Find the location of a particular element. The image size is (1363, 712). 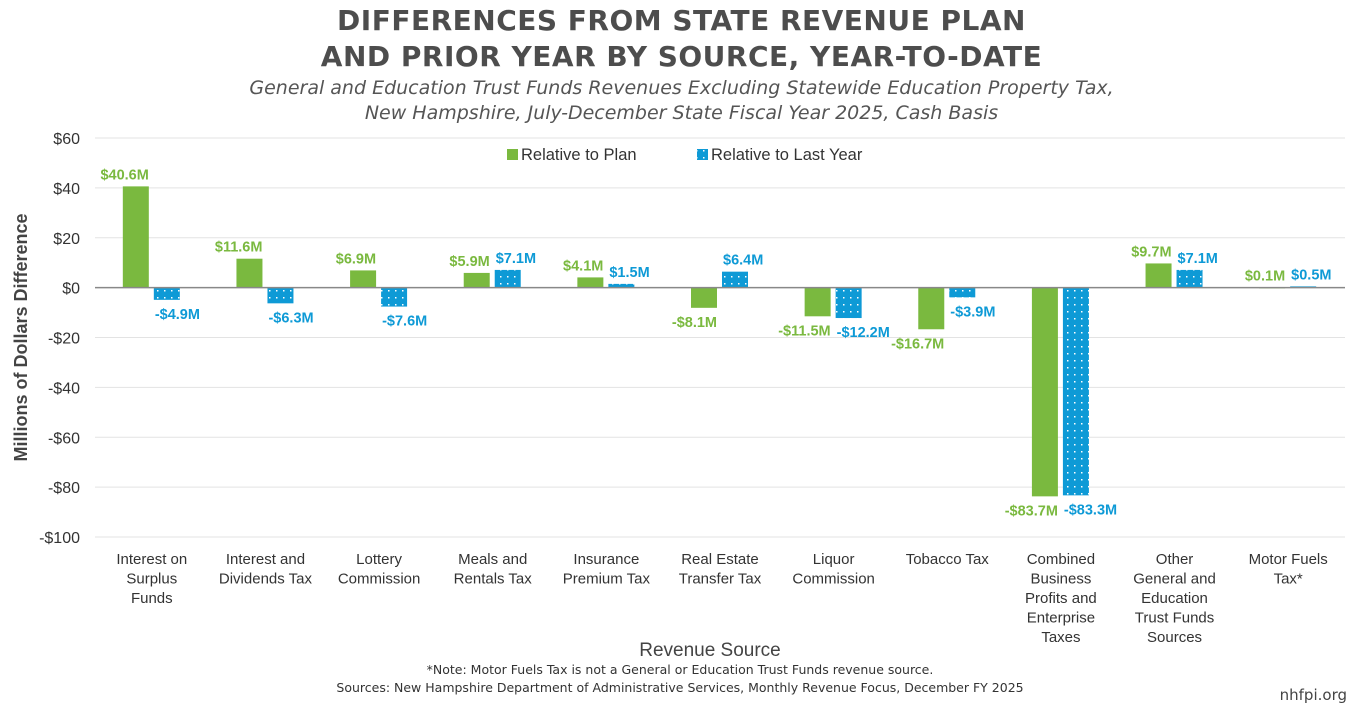

chart-title-line-1: DIFFERENCES FROM STATE REVENUE PLAN is located at coordinates (681, 20).